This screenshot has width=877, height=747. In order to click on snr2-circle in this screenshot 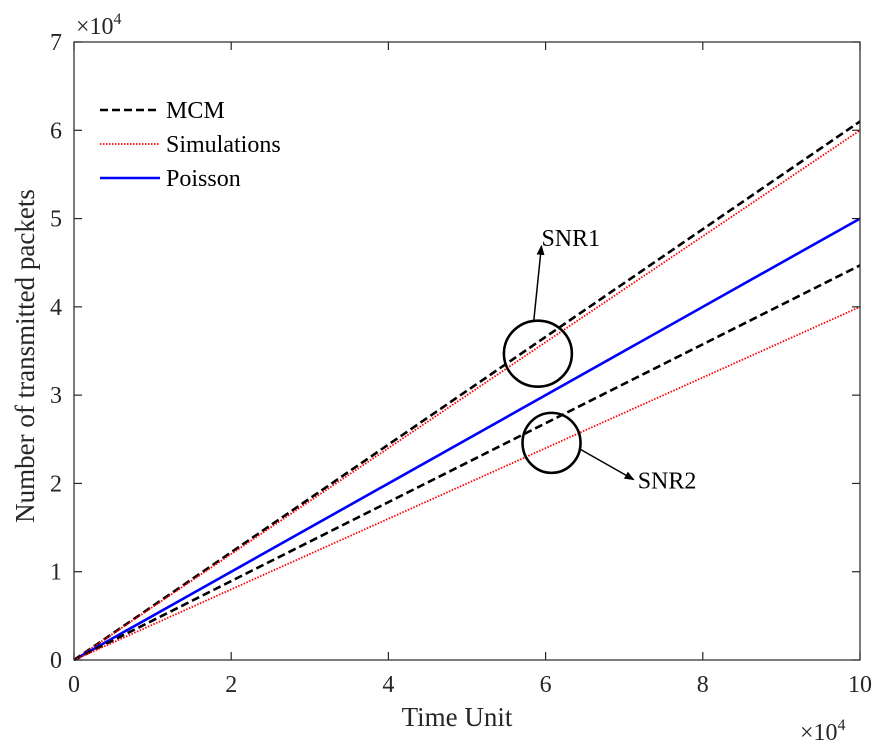, I will do `click(551, 443)`.